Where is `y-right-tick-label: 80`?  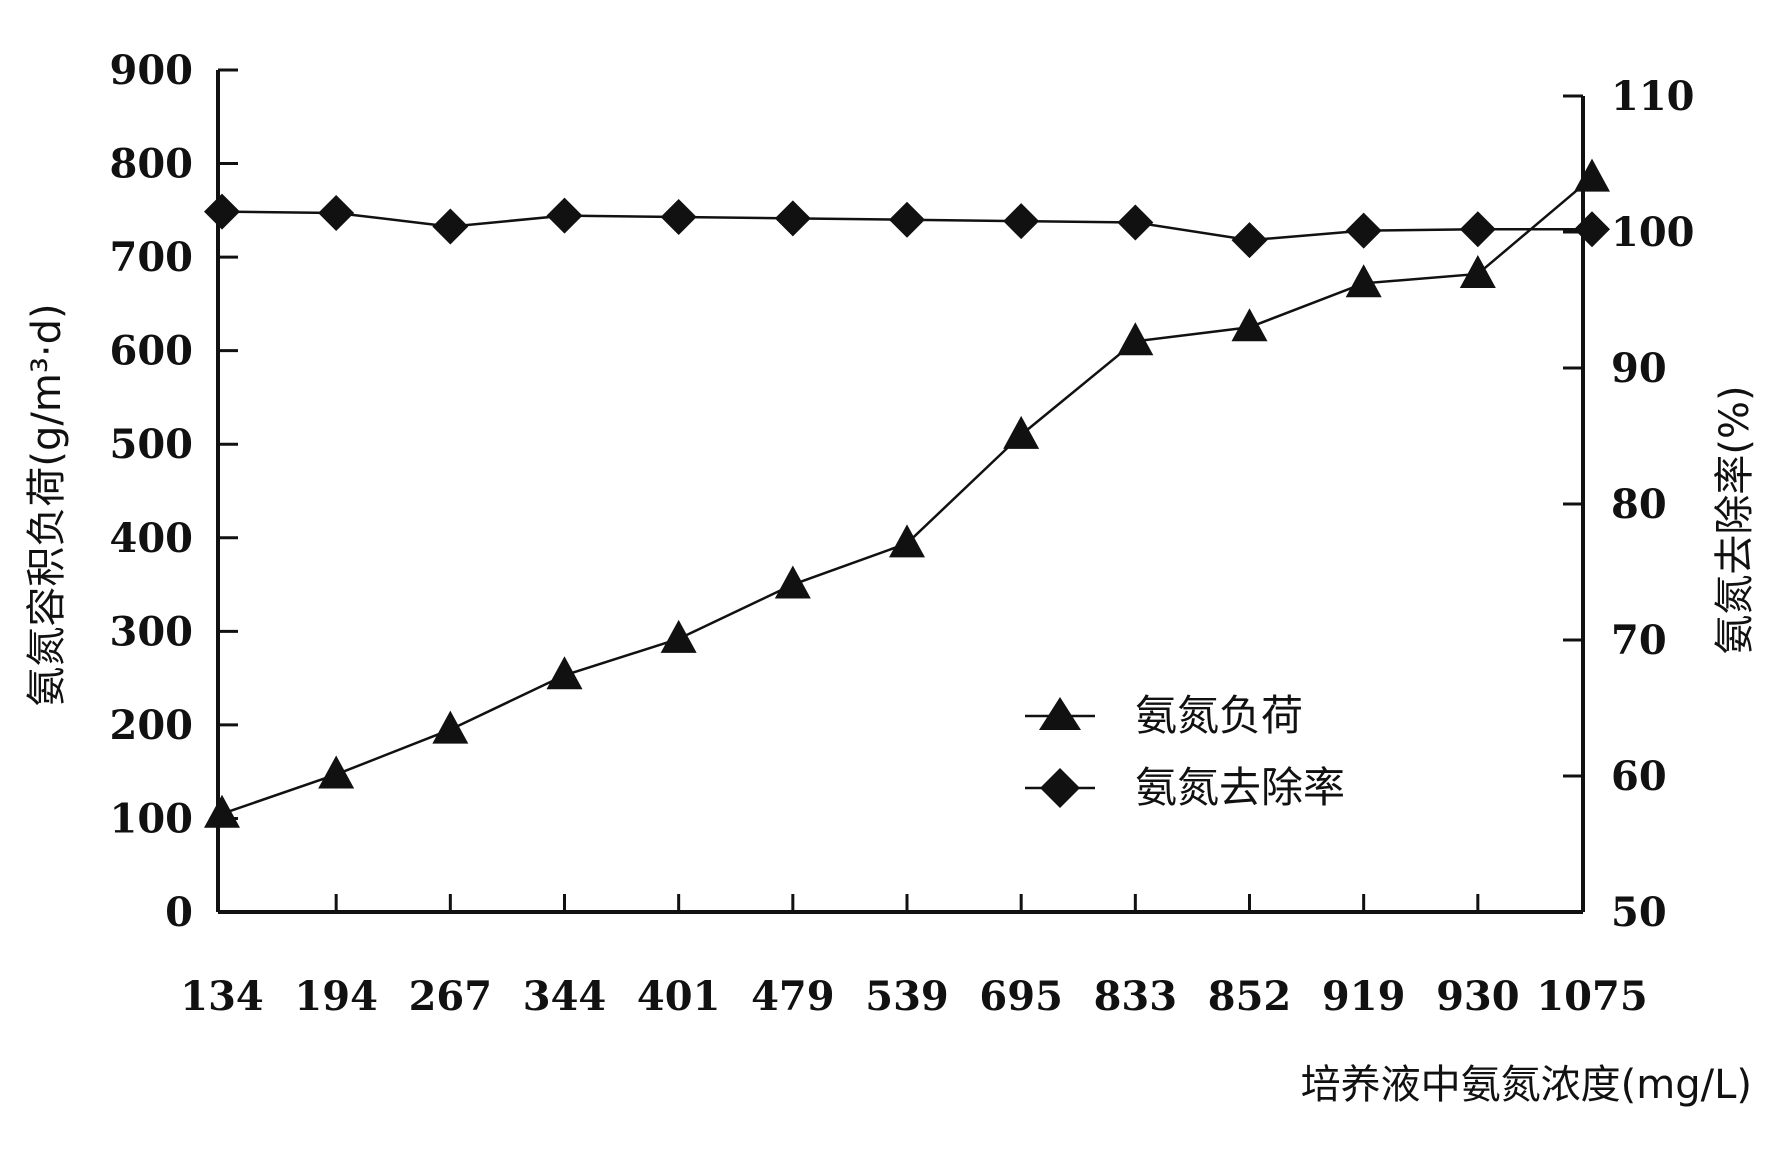
y-right-tick-label: 80 is located at coordinates (1639, 504).